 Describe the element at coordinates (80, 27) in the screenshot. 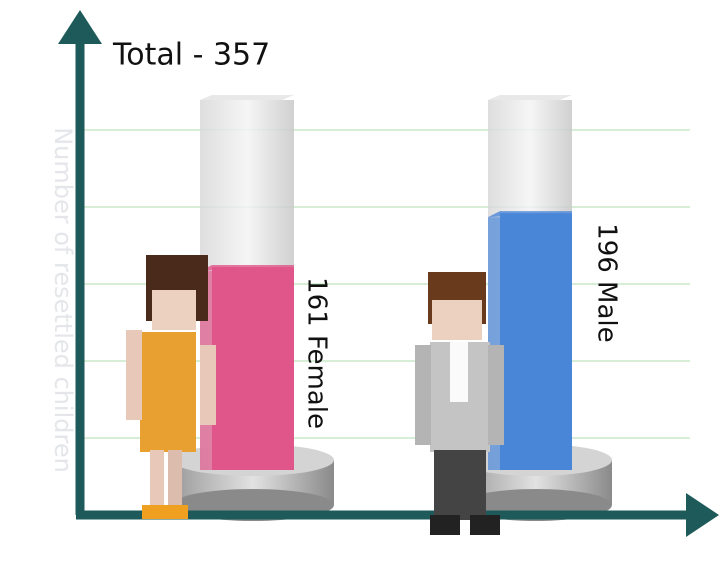

I see `y-axis-arrow` at that location.